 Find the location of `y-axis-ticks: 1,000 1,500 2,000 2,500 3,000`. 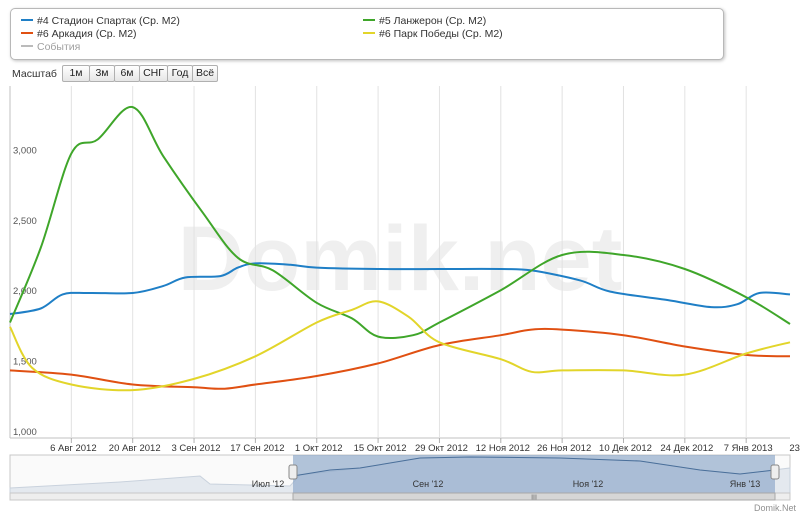

y-axis-ticks: 1,000 1,500 2,000 2,500 3,000 is located at coordinates (25, 291).